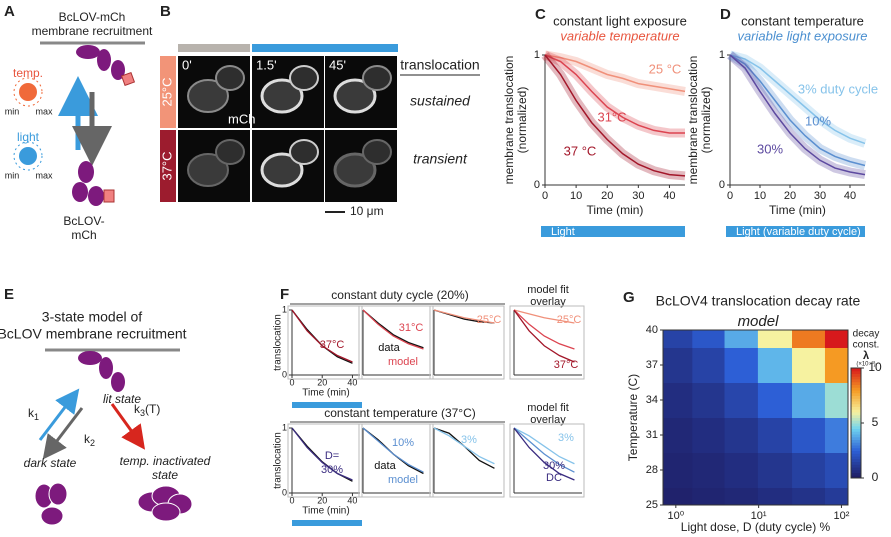 The width and height of the screenshot is (891, 537). Describe the element at coordinates (28, 92) in the screenshot. I see `temp-icon` at that location.